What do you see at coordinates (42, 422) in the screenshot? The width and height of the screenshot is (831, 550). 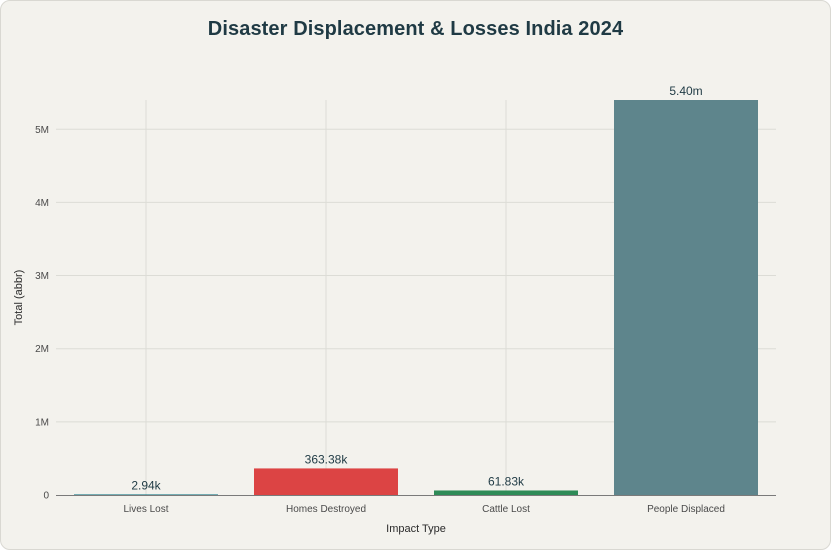 I see `y-tick-label: 1M` at bounding box center [42, 422].